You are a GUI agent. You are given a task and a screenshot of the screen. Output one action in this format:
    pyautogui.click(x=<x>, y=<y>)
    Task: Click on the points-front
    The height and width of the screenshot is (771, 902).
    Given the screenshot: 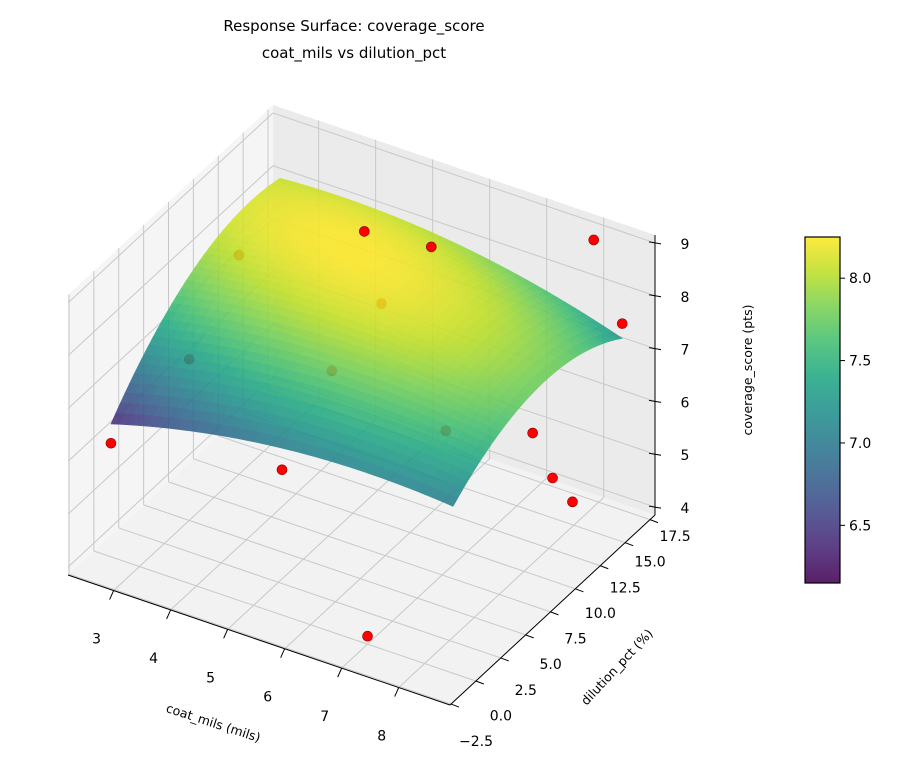 What is the action you would take?
    pyautogui.click(x=493, y=277)
    